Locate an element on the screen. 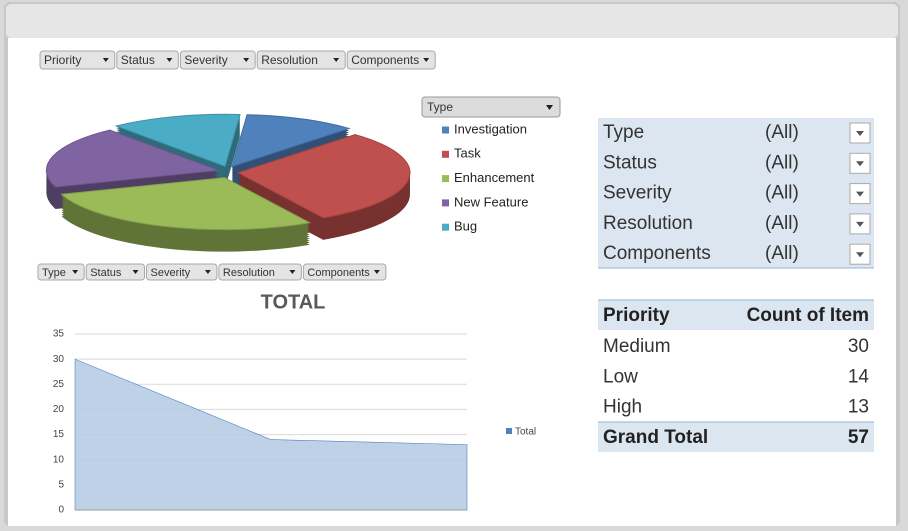 This screenshot has width=908, height=531. y-tick-label: 15 is located at coordinates (59, 434).